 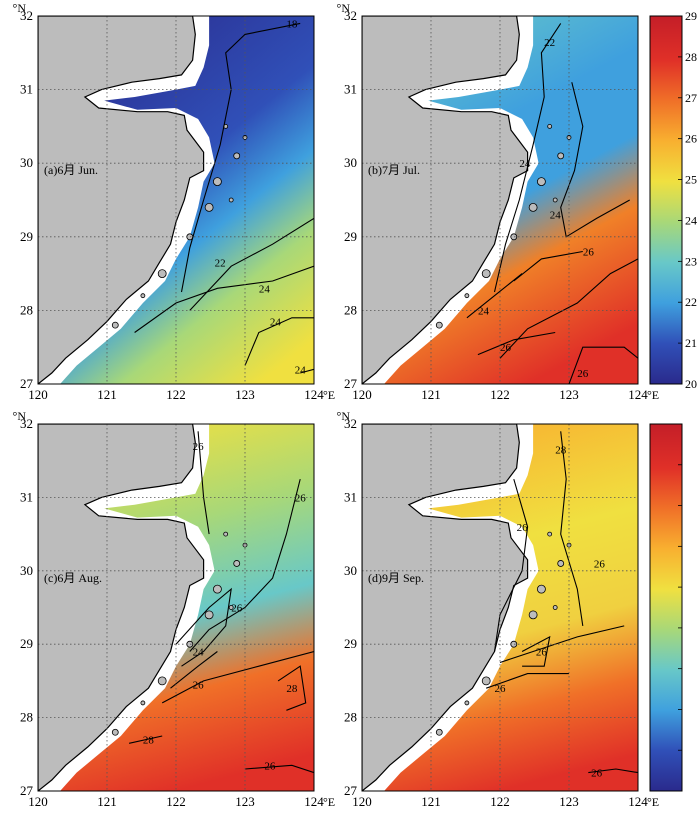 What do you see at coordinates (292, 24) in the screenshot?
I see `contour-label: 18` at bounding box center [292, 24].